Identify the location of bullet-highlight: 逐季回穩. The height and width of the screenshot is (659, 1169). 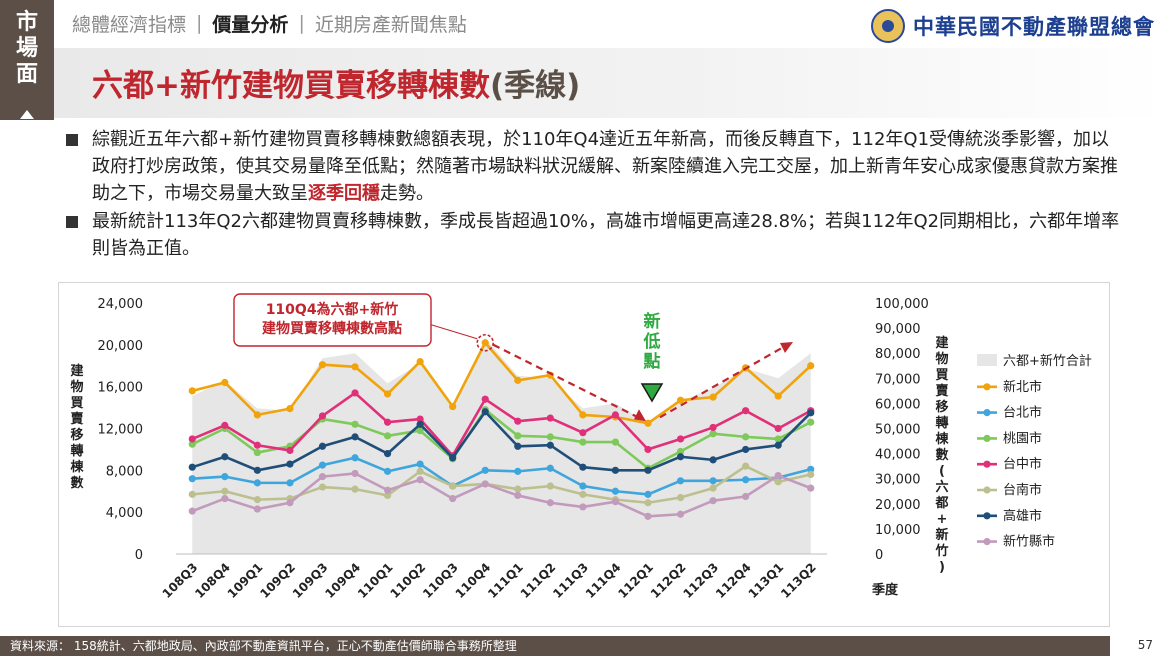
(344, 193).